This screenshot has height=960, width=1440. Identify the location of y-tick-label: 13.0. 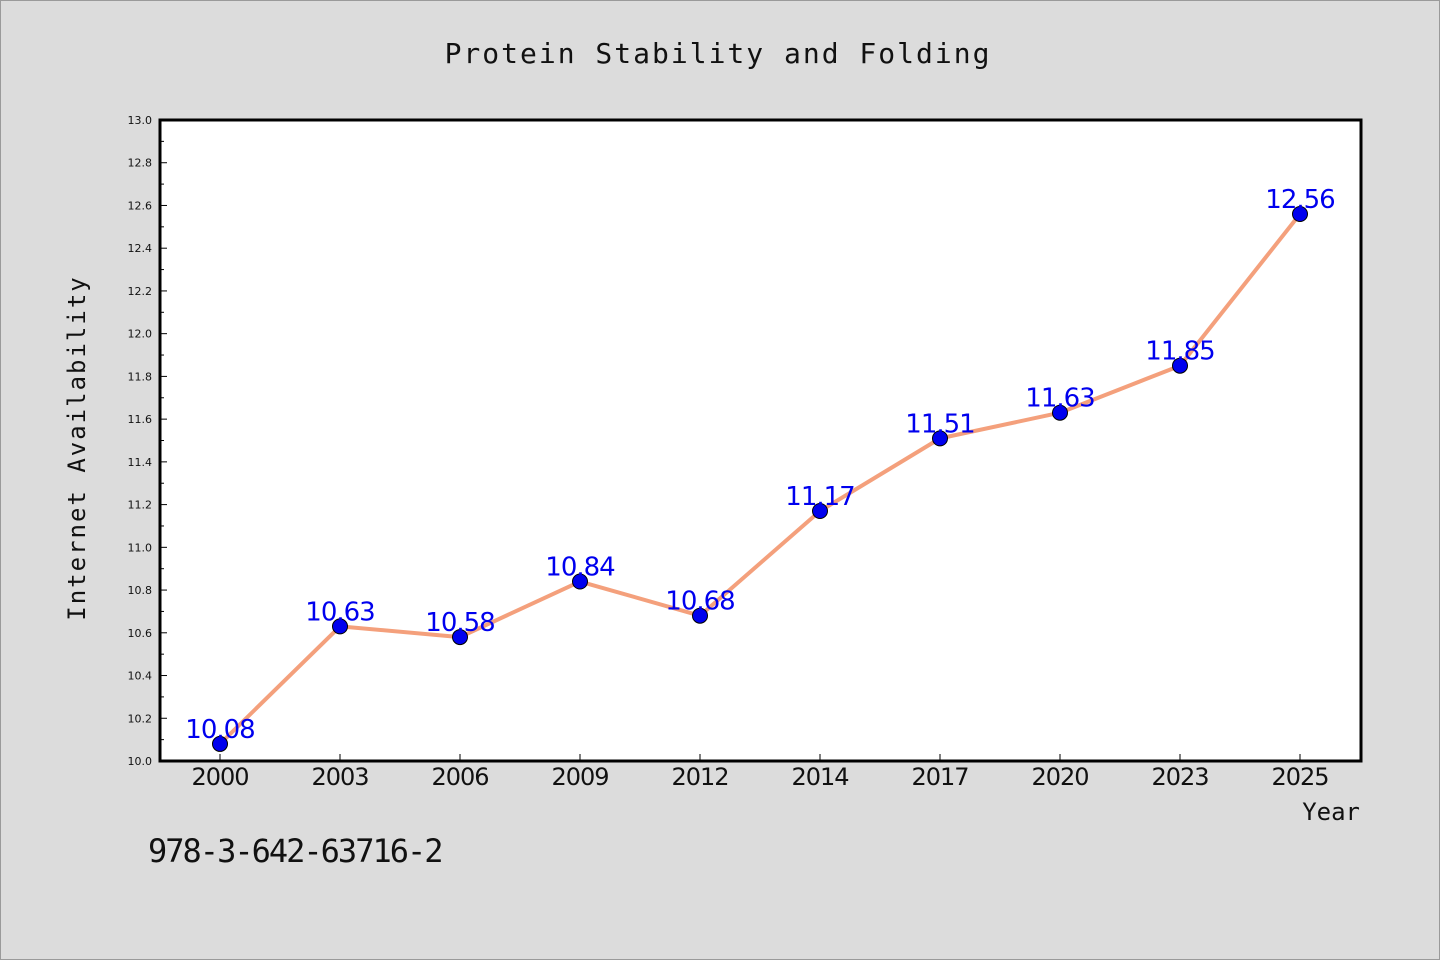
(140, 120).